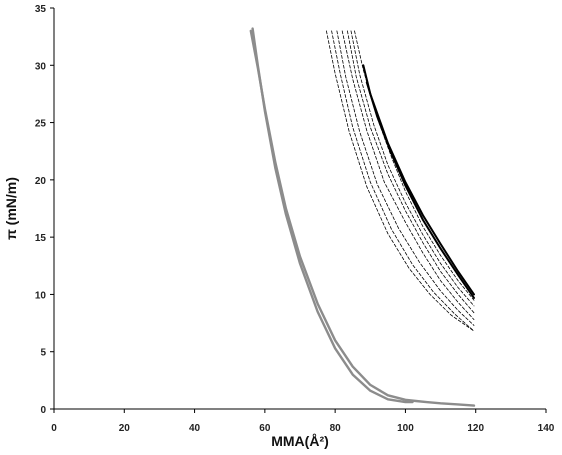 The width and height of the screenshot is (562, 455). I want to click on x-tick-label: 80, so click(336, 428).